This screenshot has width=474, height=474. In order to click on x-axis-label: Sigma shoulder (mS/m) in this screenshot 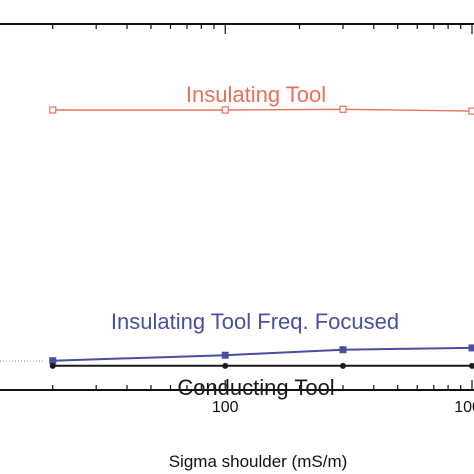, I will do `click(258, 461)`.